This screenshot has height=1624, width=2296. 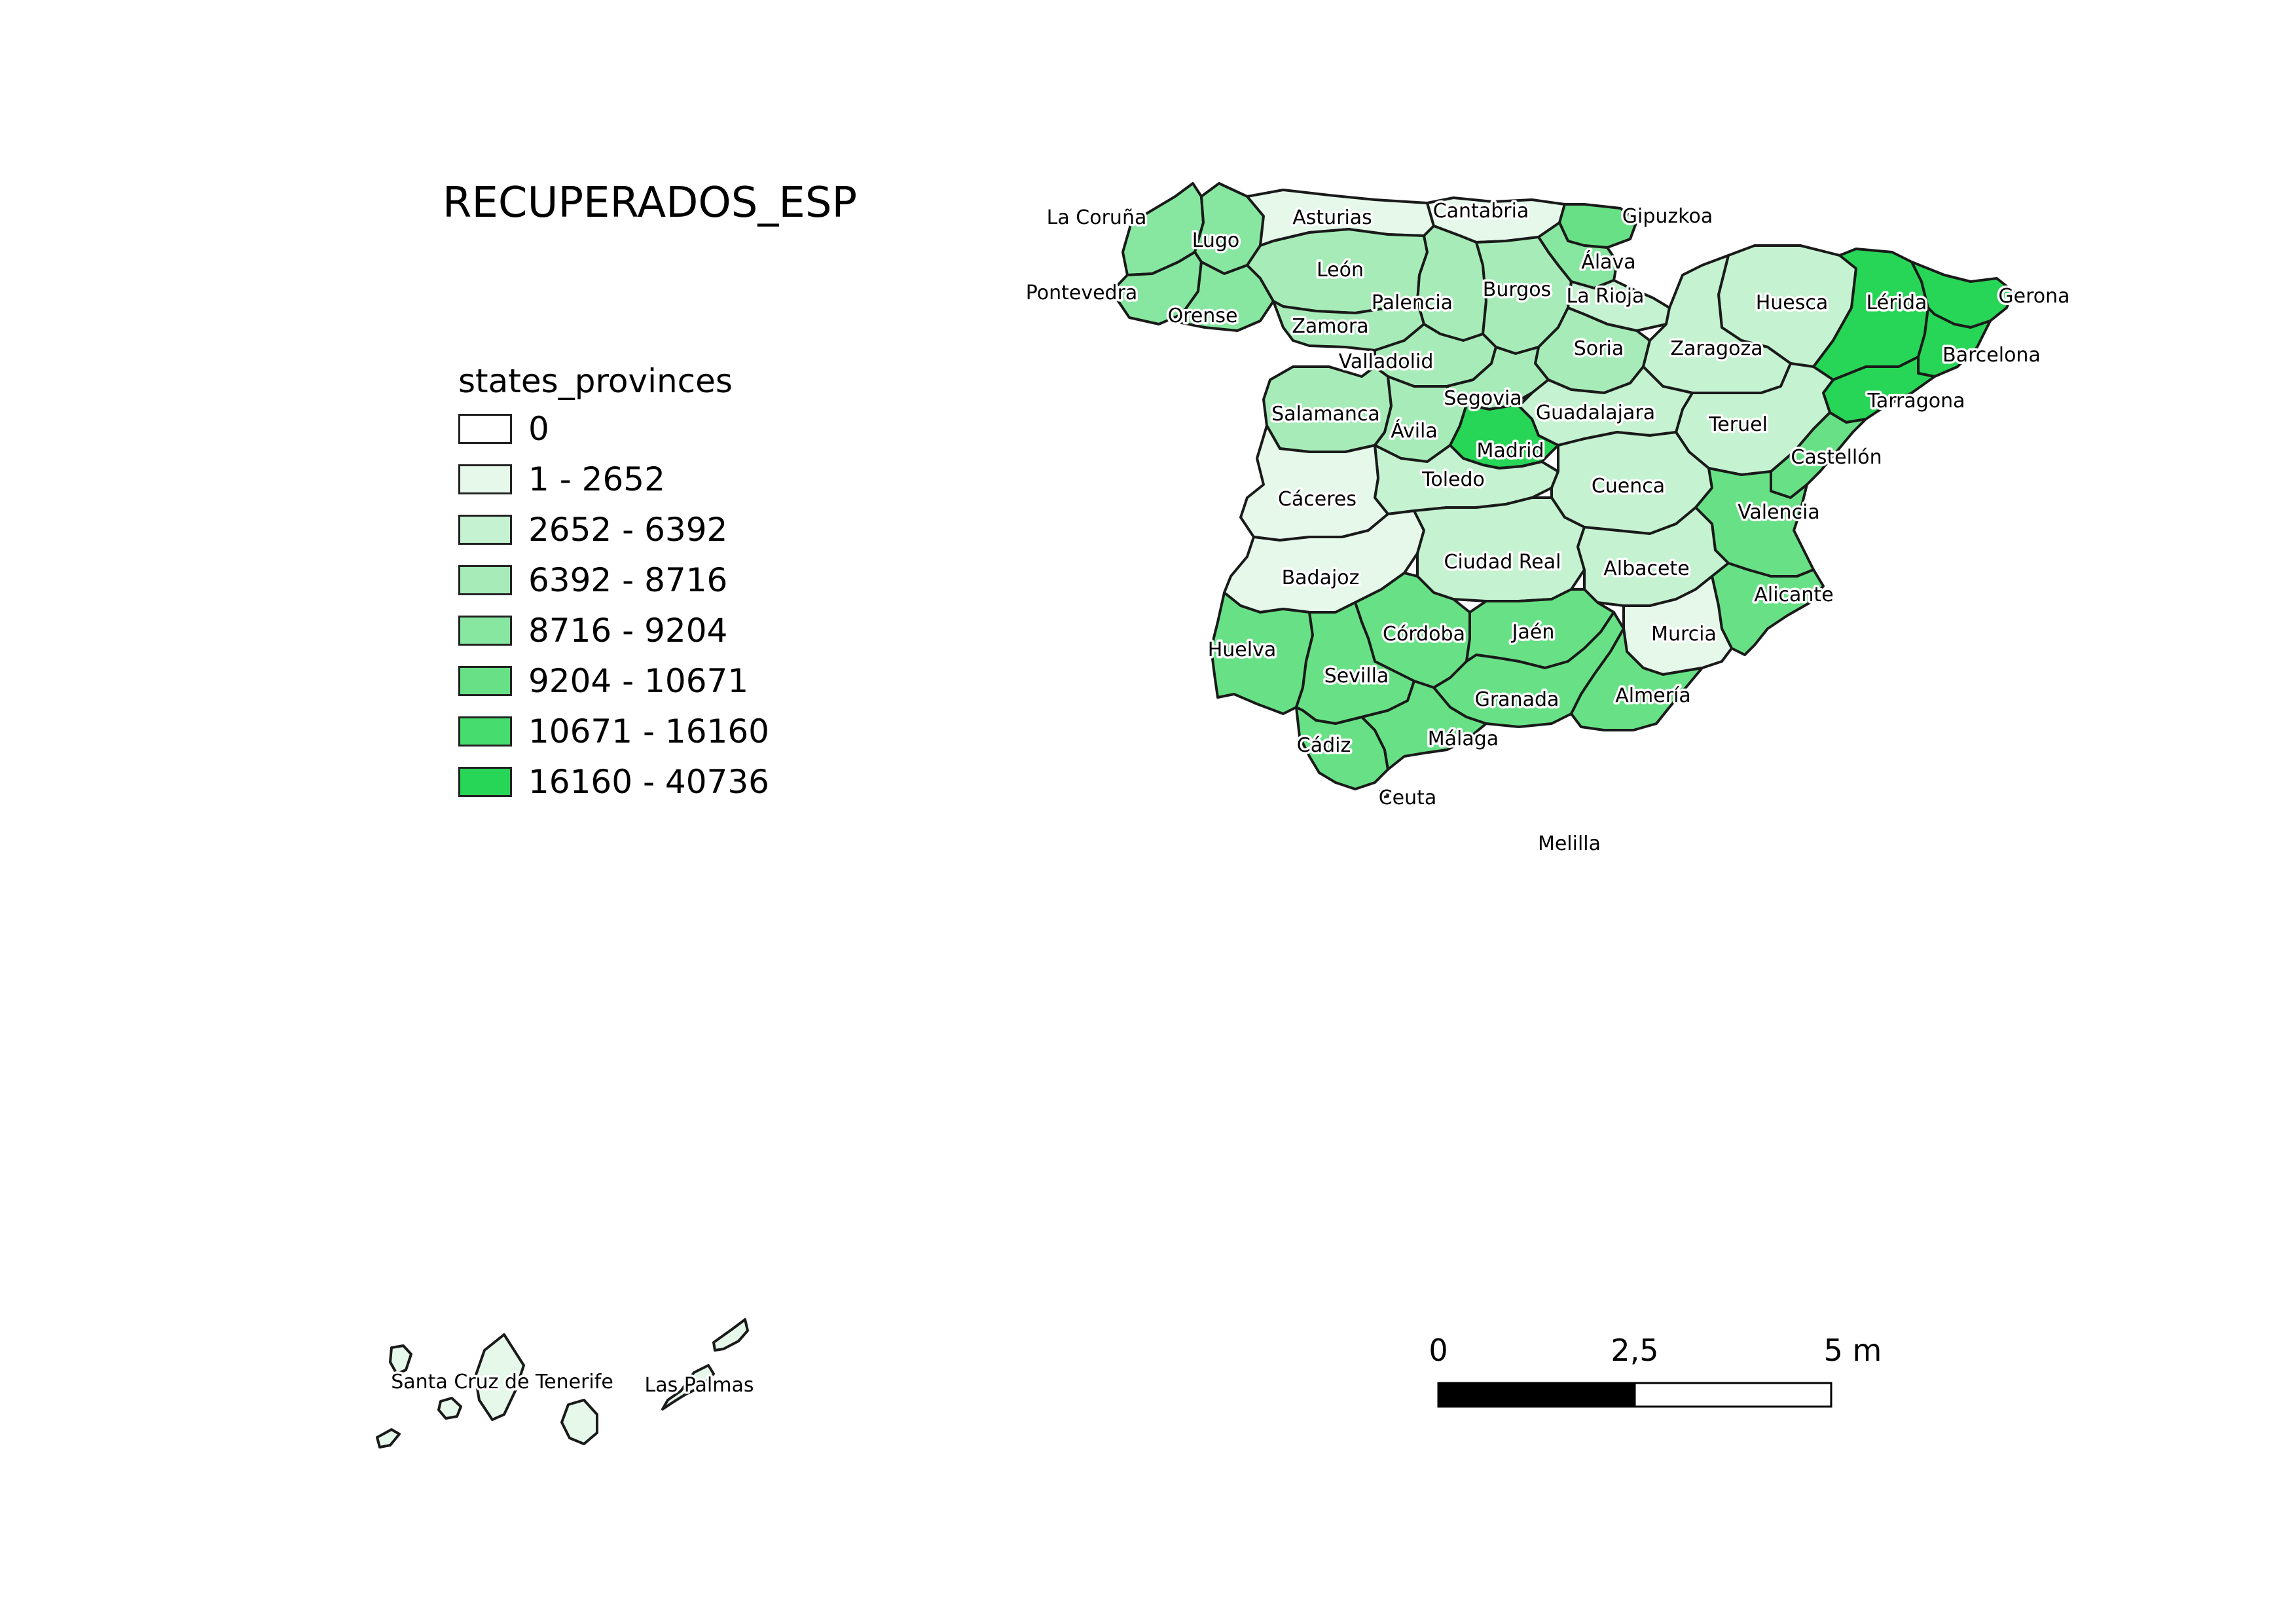 I want to click on province-label: Albacete, so click(x=1646, y=568).